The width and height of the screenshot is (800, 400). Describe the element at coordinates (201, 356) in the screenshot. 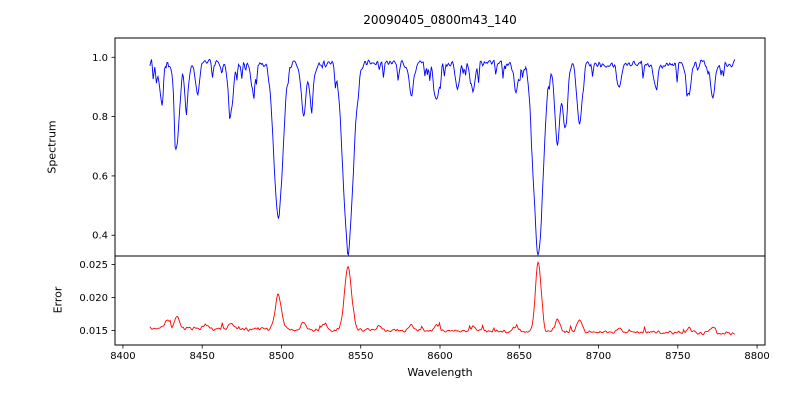

I see `x-tick-label: 8450` at that location.